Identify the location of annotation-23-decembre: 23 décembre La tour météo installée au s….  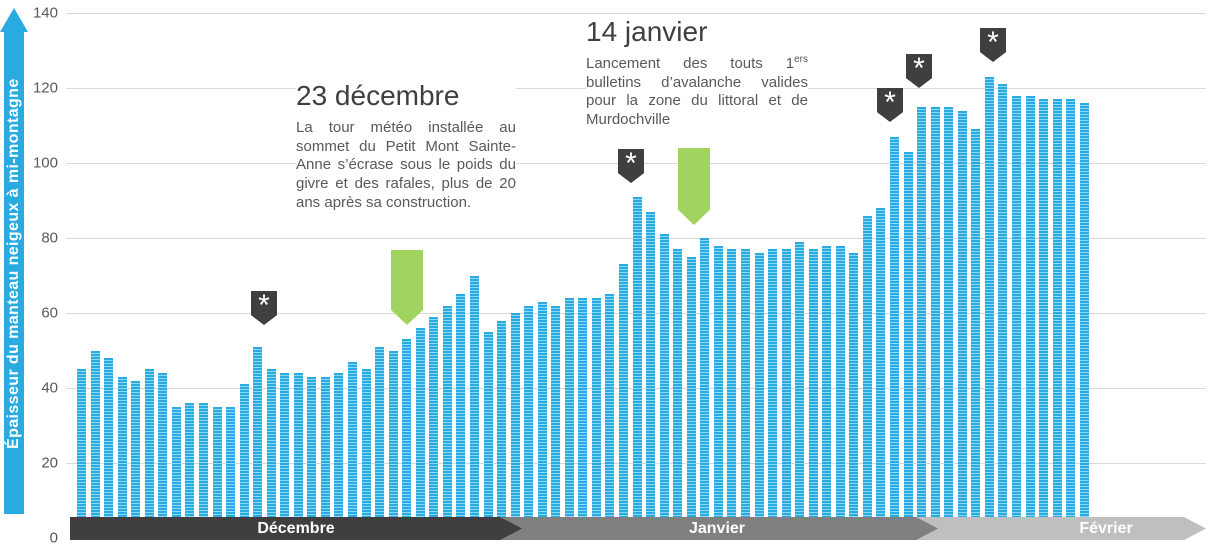
(406, 146).